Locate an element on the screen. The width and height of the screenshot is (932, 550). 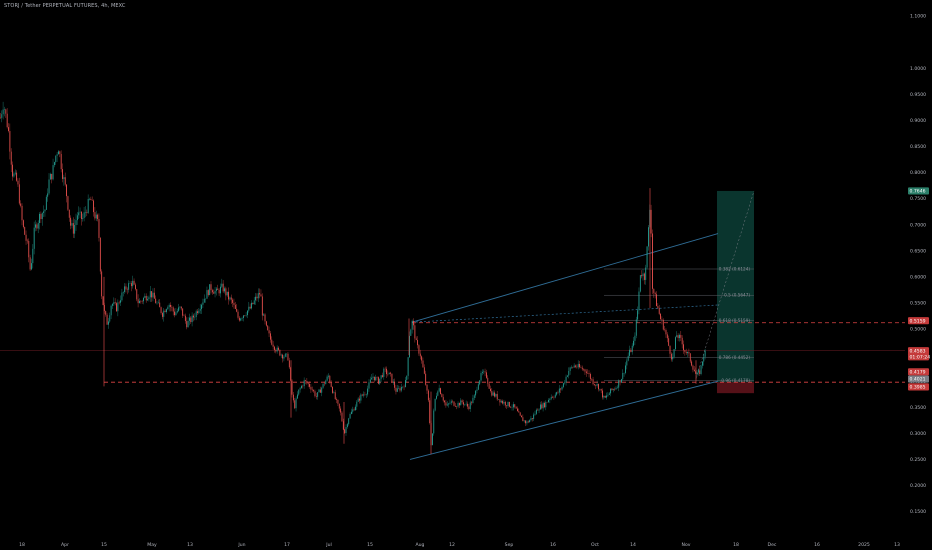
x-tick-label: 17 is located at coordinates (287, 545).